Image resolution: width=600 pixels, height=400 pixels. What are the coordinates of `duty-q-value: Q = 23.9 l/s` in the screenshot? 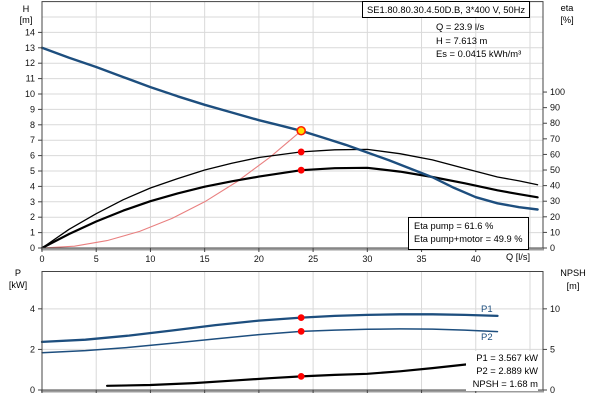 It's located at (460, 26).